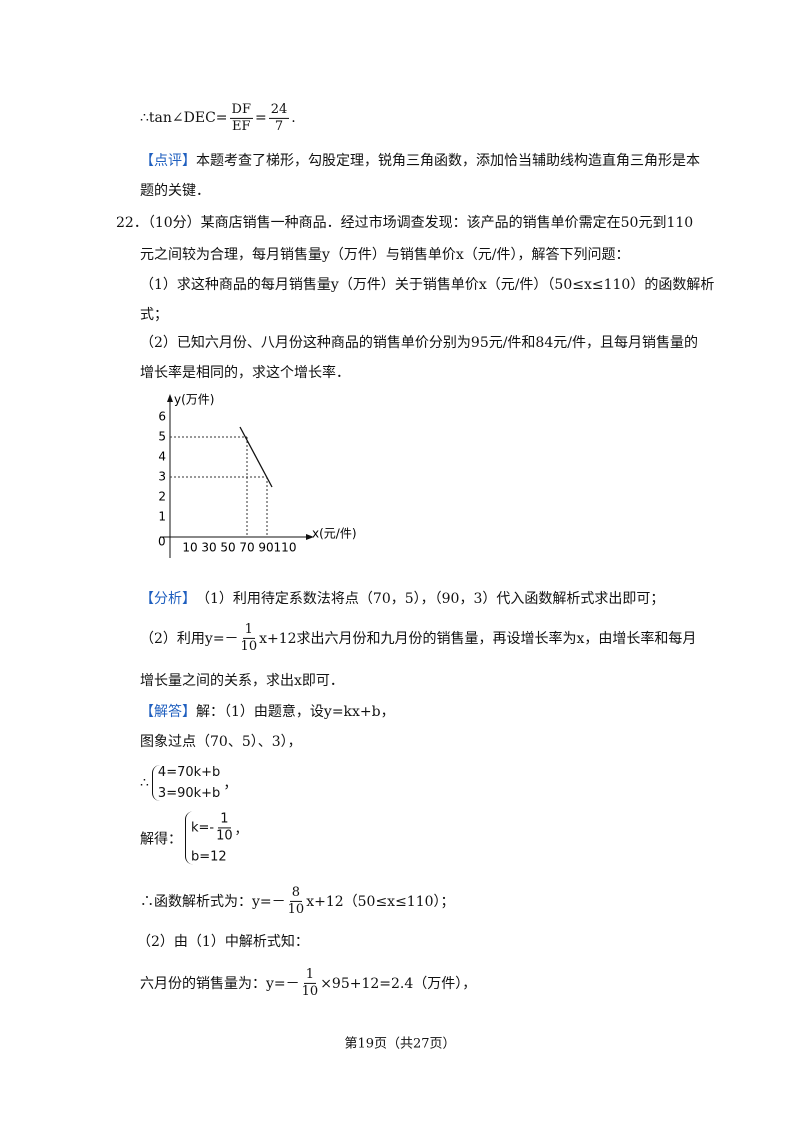  I want to click on figure: y(万件) x(元/件) 0 1 2 3 4 5 6 10 30 50 70 90 110, so click(257, 475).